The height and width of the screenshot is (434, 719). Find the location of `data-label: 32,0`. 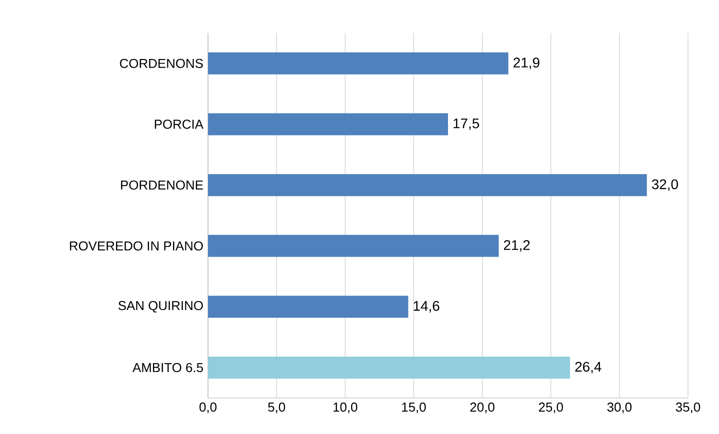

data-label: 32,0 is located at coordinates (665, 185).